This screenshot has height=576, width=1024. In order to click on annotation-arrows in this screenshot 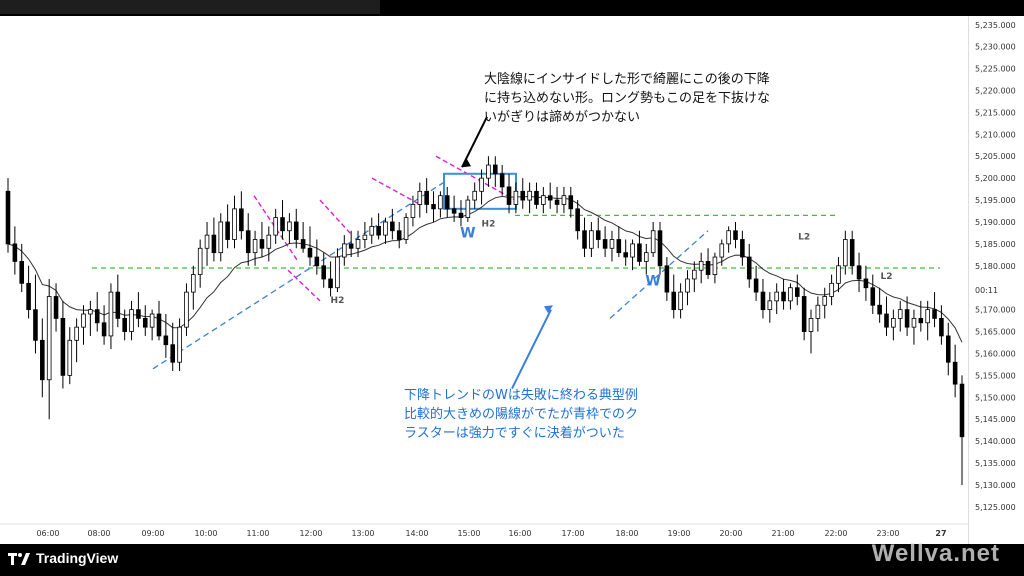, I will do `click(507, 252)`.